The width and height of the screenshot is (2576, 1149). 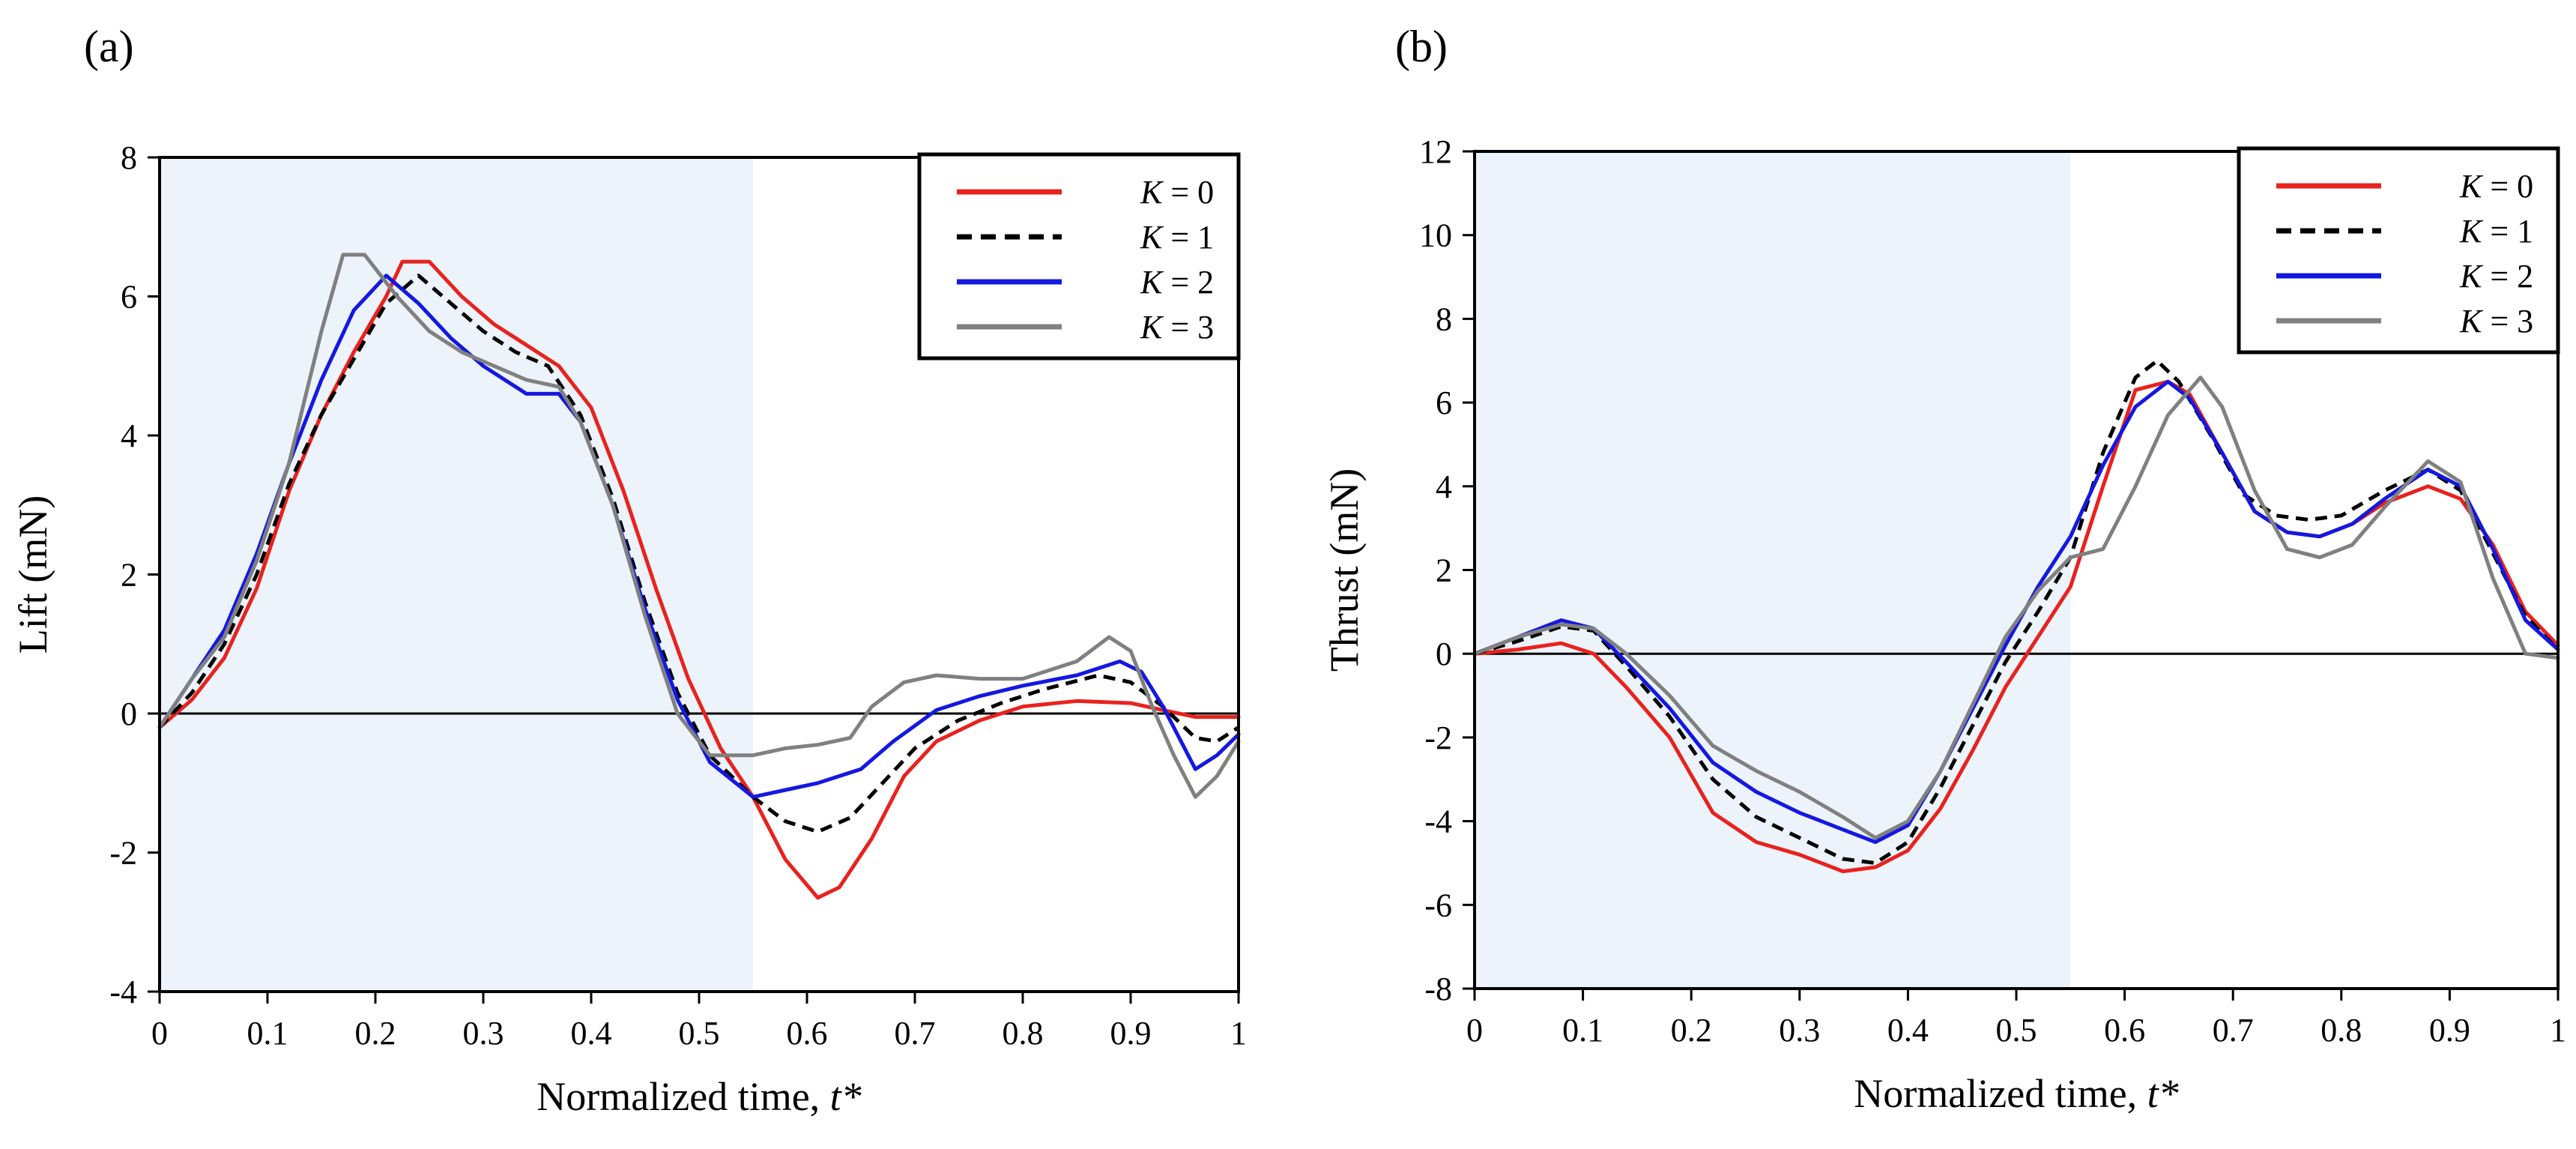 What do you see at coordinates (32, 574) in the screenshot?
I see `y-axis-title: Lift (mN)` at bounding box center [32, 574].